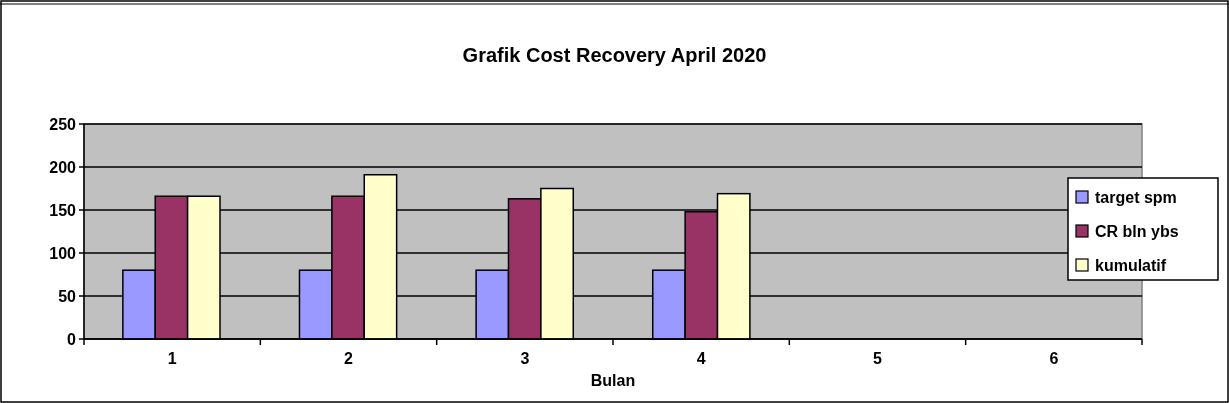 This screenshot has height=403, width=1229. Describe the element at coordinates (63, 124) in the screenshot. I see `y-tick-label: 250` at that location.